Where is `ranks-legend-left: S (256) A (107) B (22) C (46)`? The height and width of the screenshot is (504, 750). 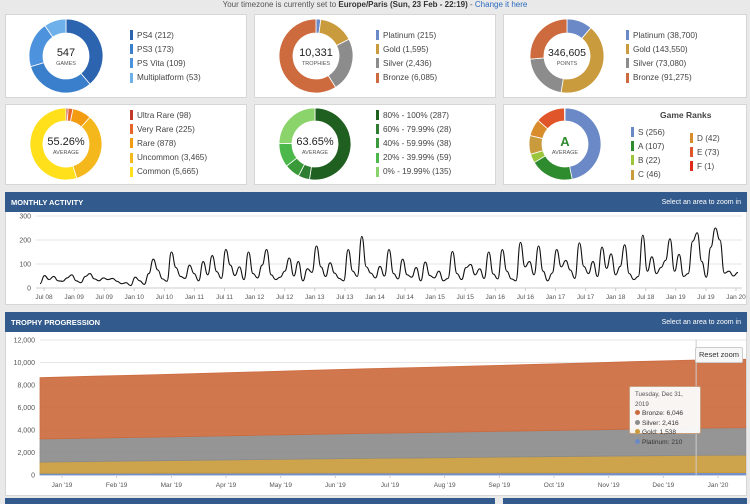 ranks-legend-left: S (256) A (107) B (22) C (46) is located at coordinates (648, 153).